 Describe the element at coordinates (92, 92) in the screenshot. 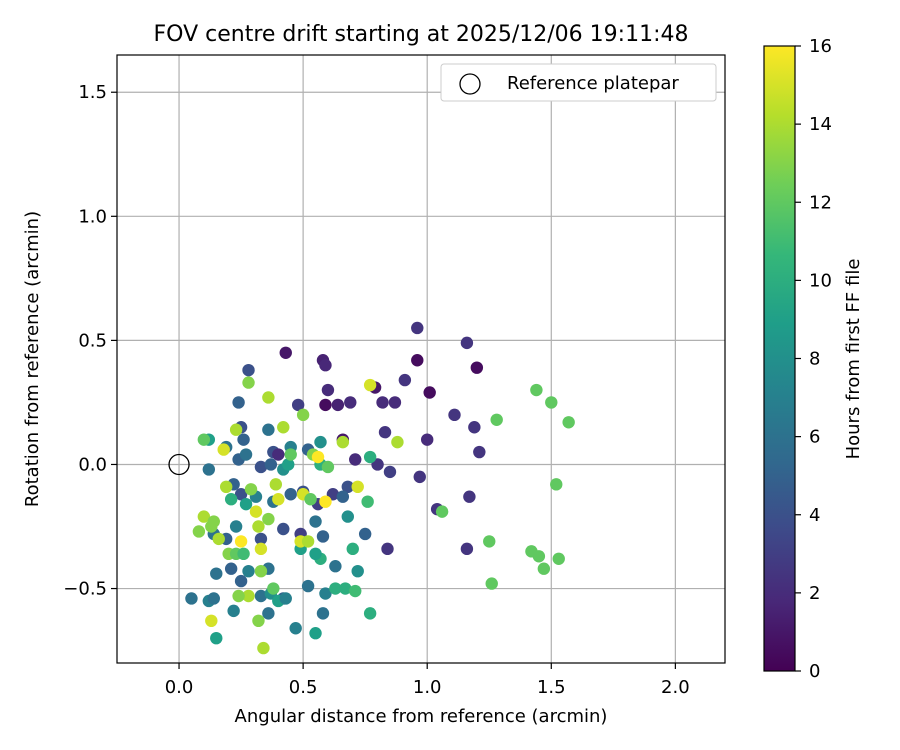

I see `y-tick-label: 1.5` at that location.